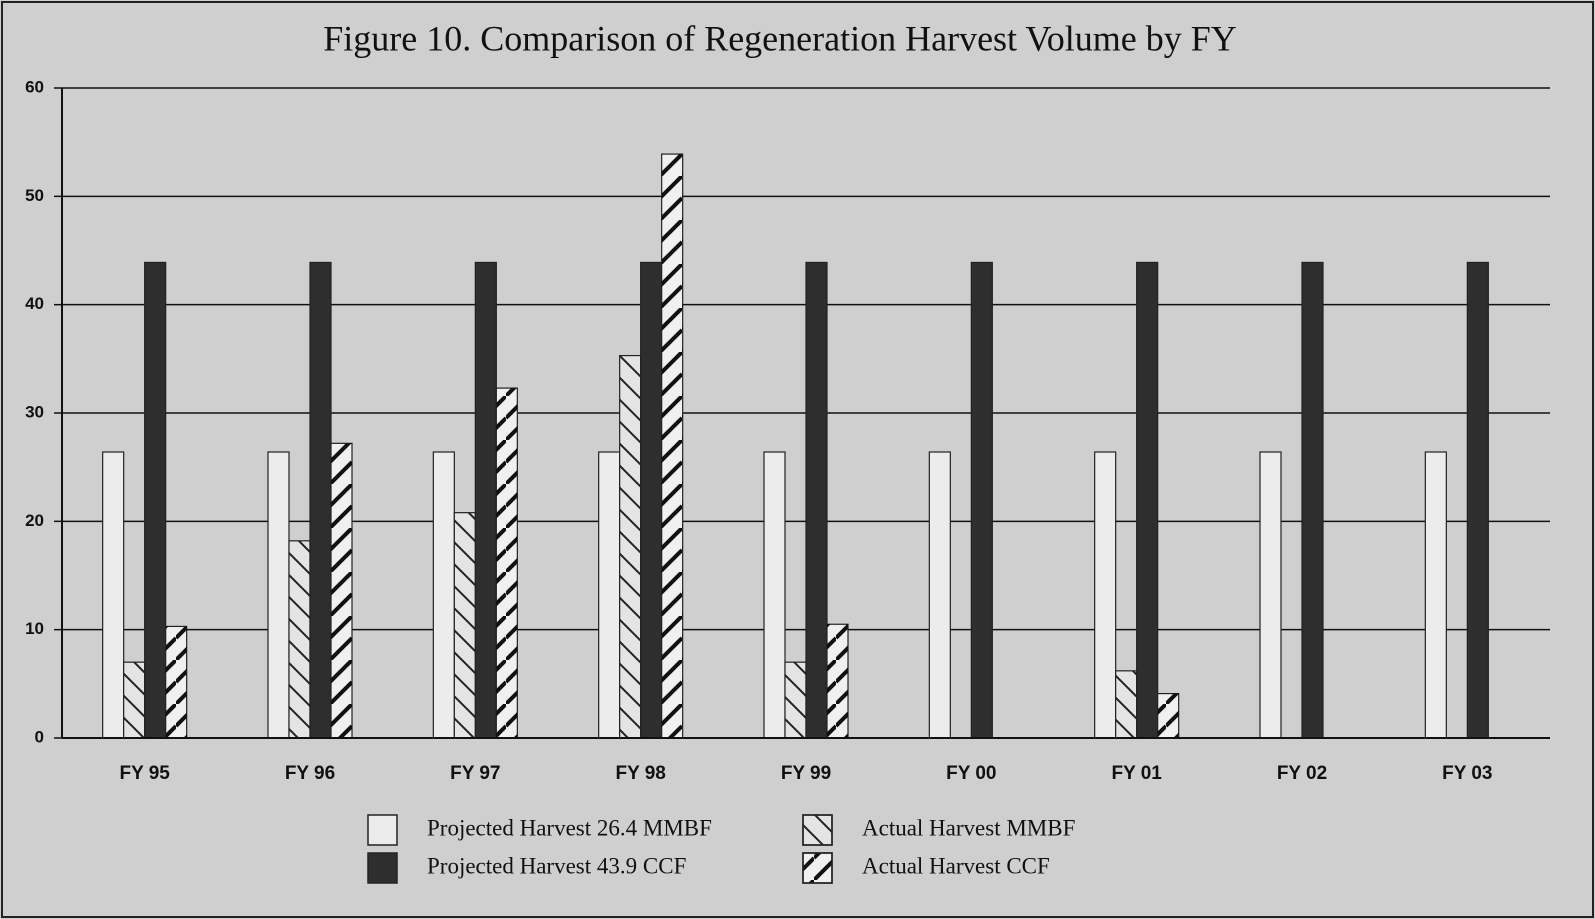 The width and height of the screenshot is (1595, 919). What do you see at coordinates (1302, 773) in the screenshot?
I see `x-tick-label: FY 02` at bounding box center [1302, 773].